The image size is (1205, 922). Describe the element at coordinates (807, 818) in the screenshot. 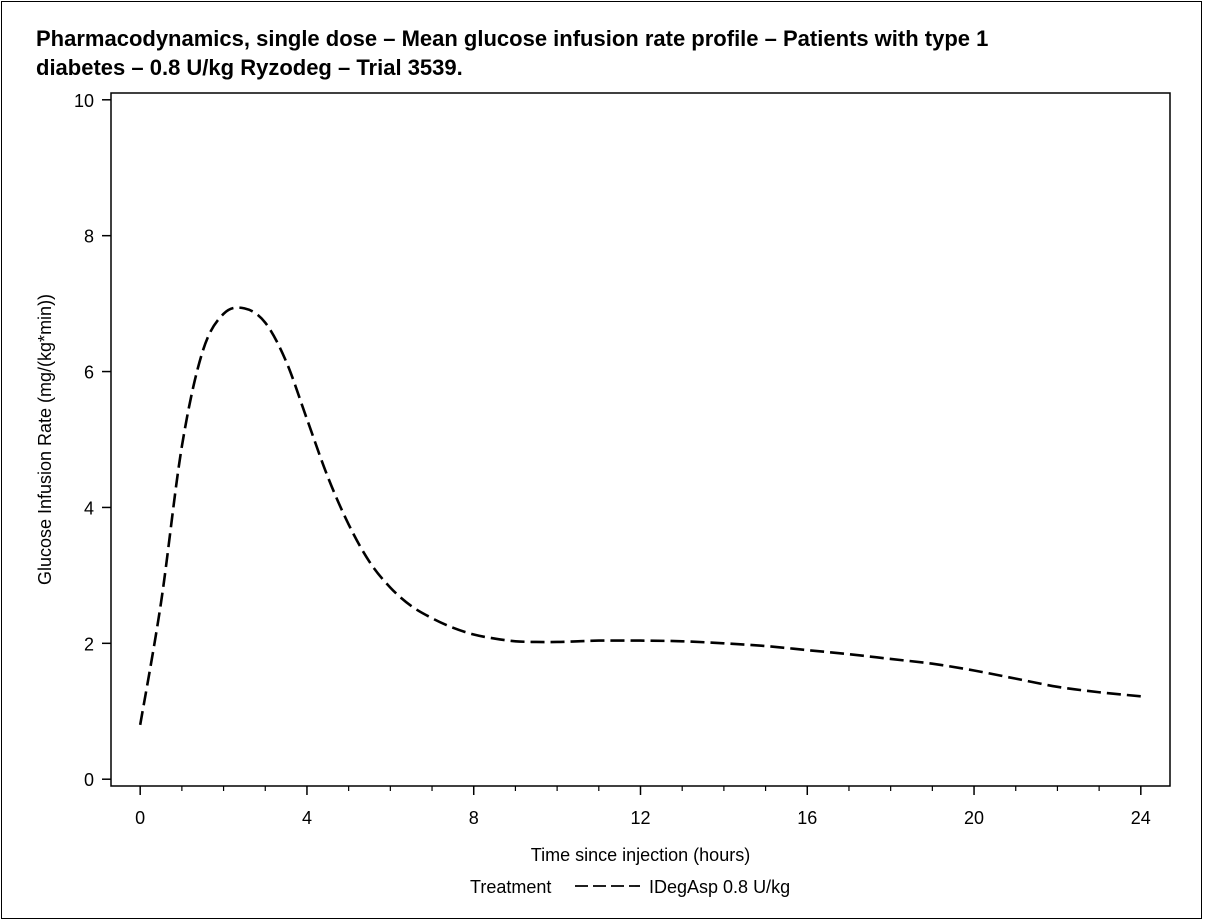

I see `x-tick-label: 16` at that location.